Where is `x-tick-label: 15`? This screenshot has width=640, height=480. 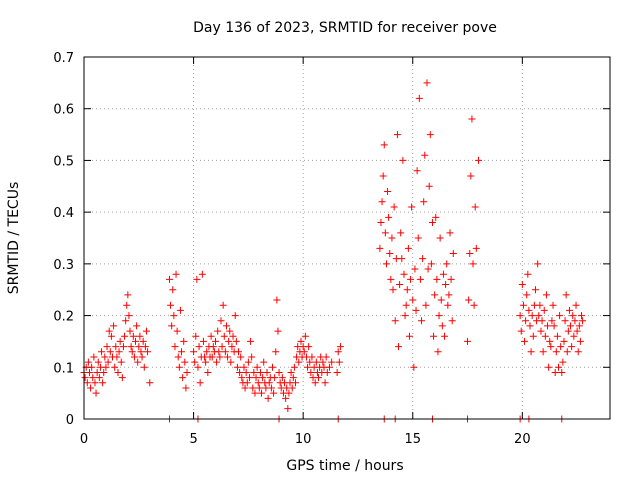 x-tick-label: 15 is located at coordinates (412, 439).